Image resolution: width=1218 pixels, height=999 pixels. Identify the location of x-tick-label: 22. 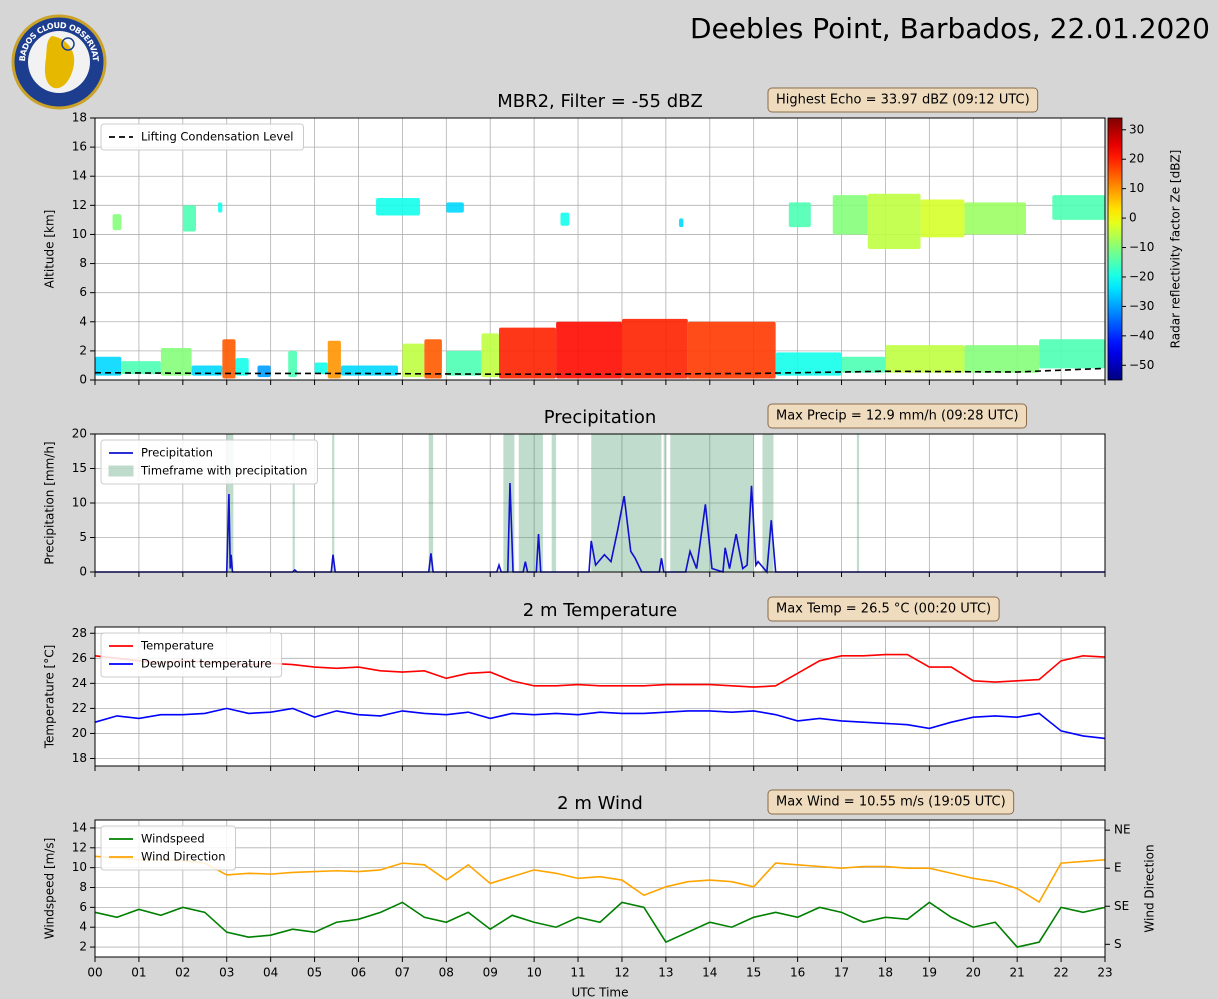
(1060, 973).